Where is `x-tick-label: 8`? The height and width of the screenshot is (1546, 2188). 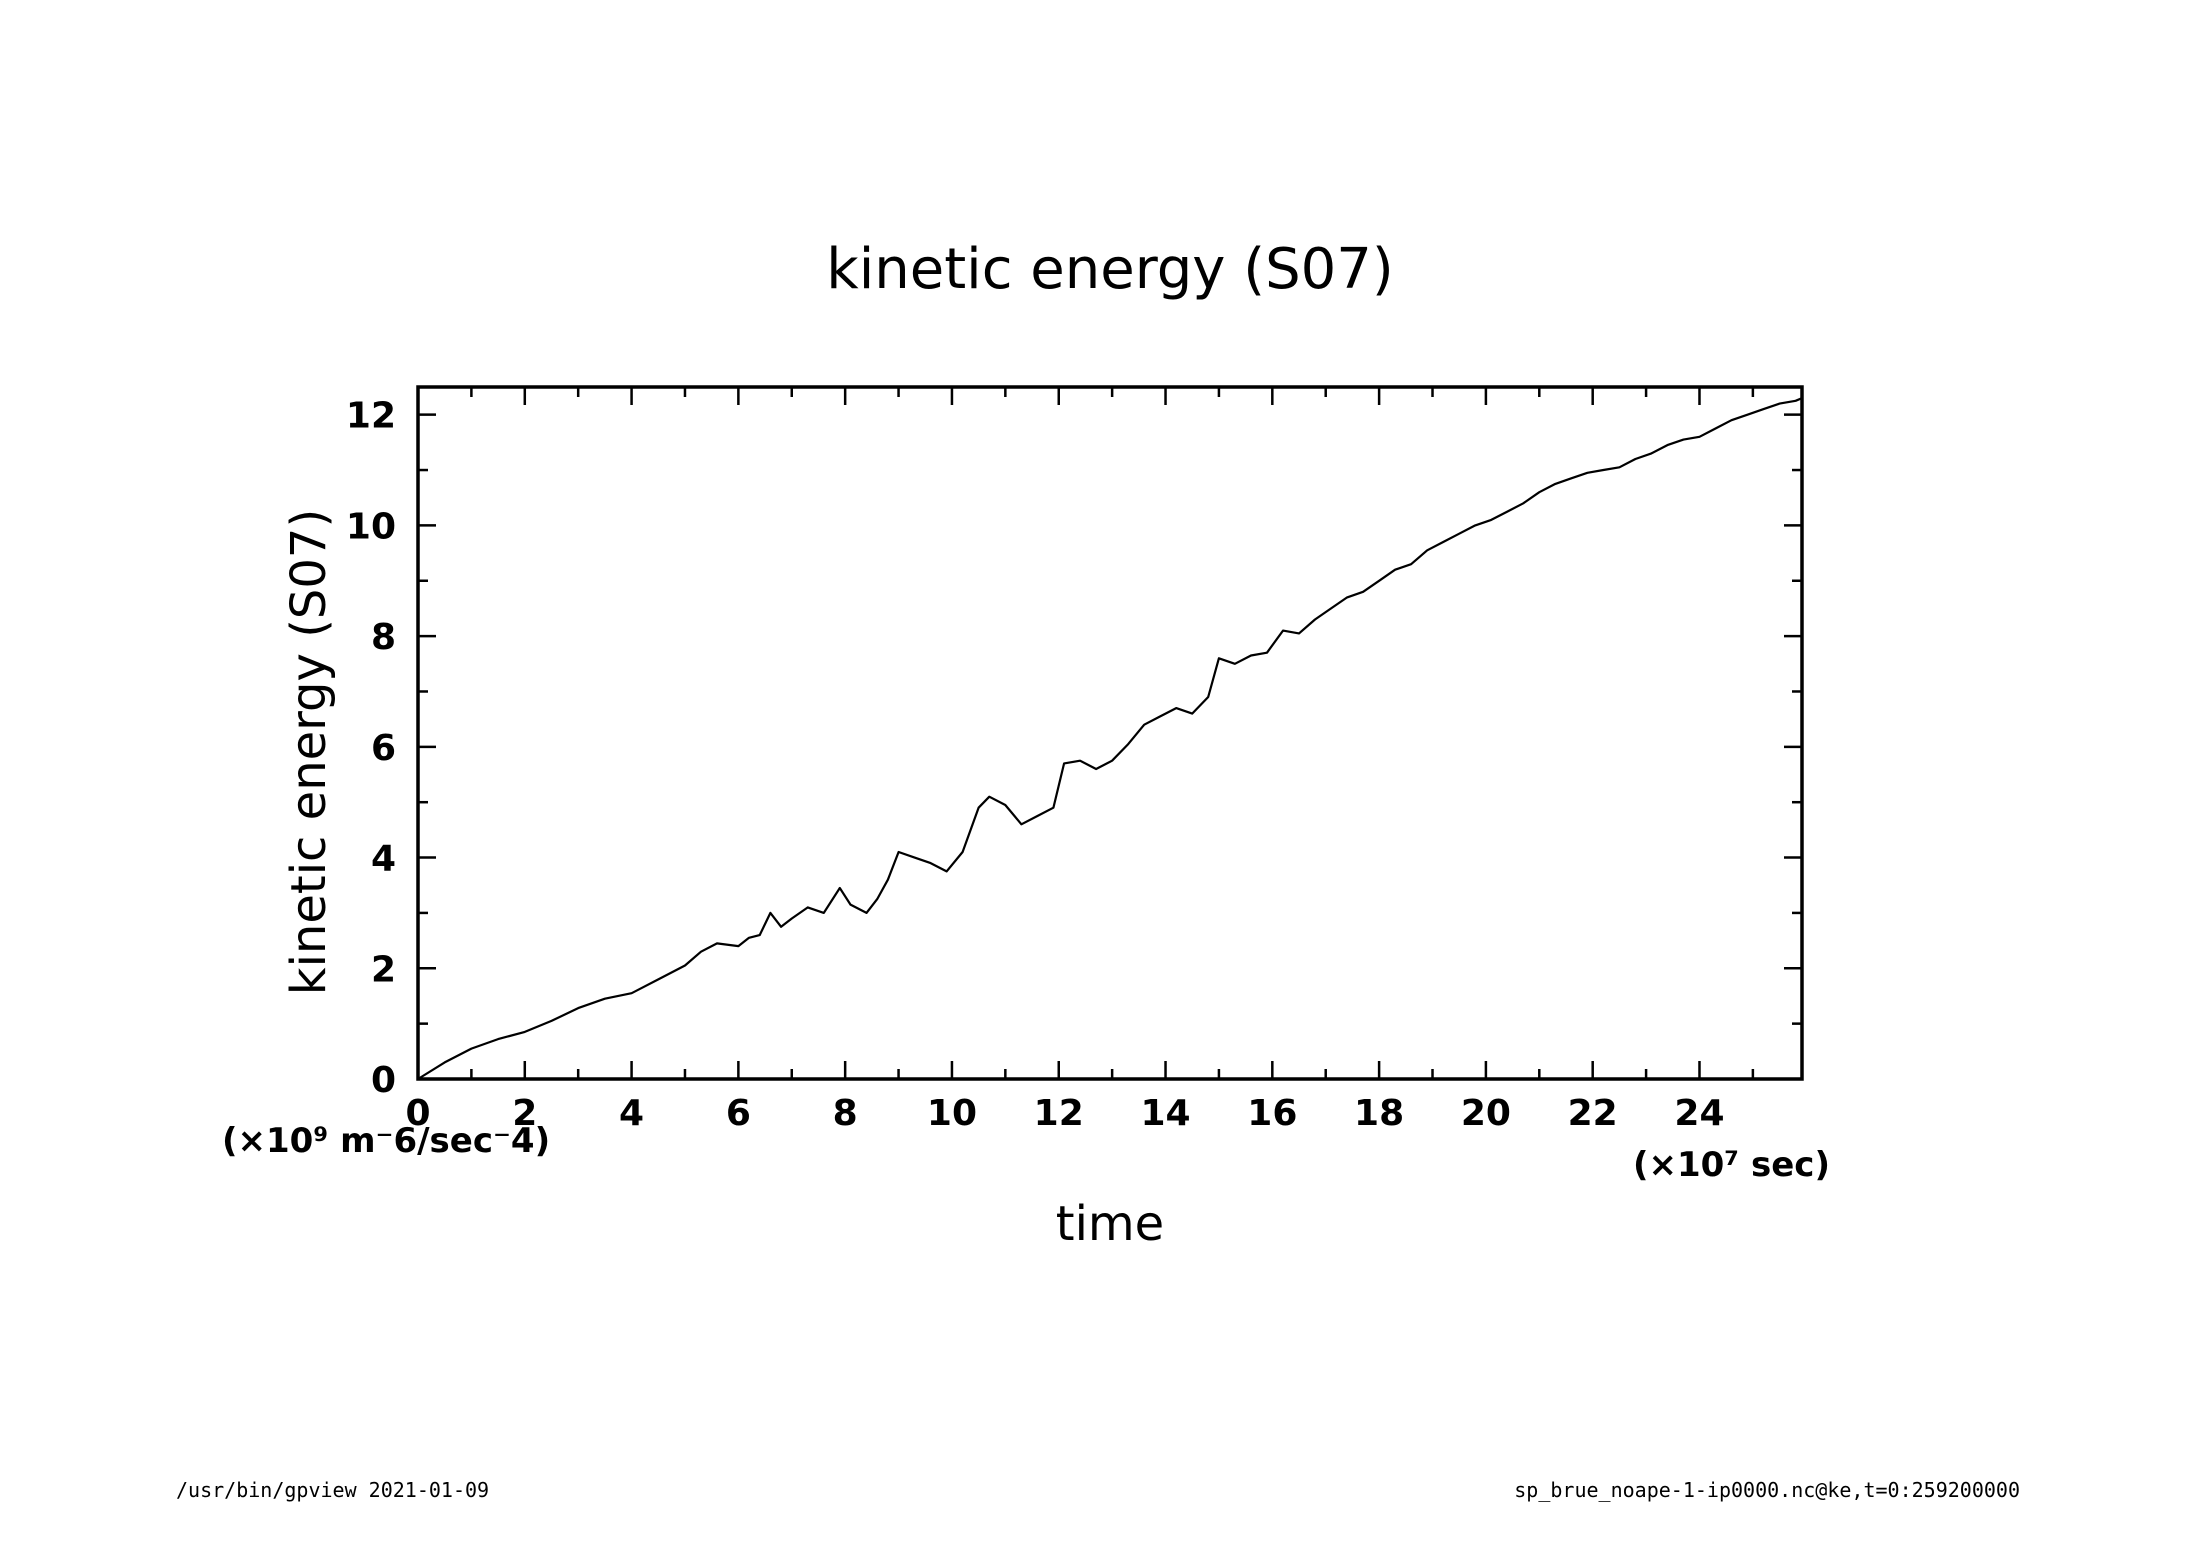
x-tick-label: 8 is located at coordinates (845, 1113).